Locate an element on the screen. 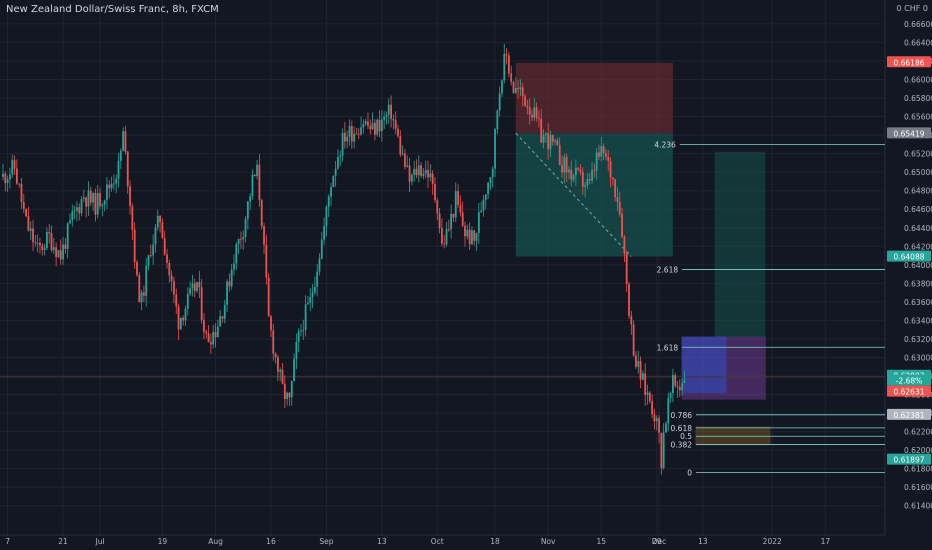 The width and height of the screenshot is (932, 550). fib-label: 0 is located at coordinates (689, 472).